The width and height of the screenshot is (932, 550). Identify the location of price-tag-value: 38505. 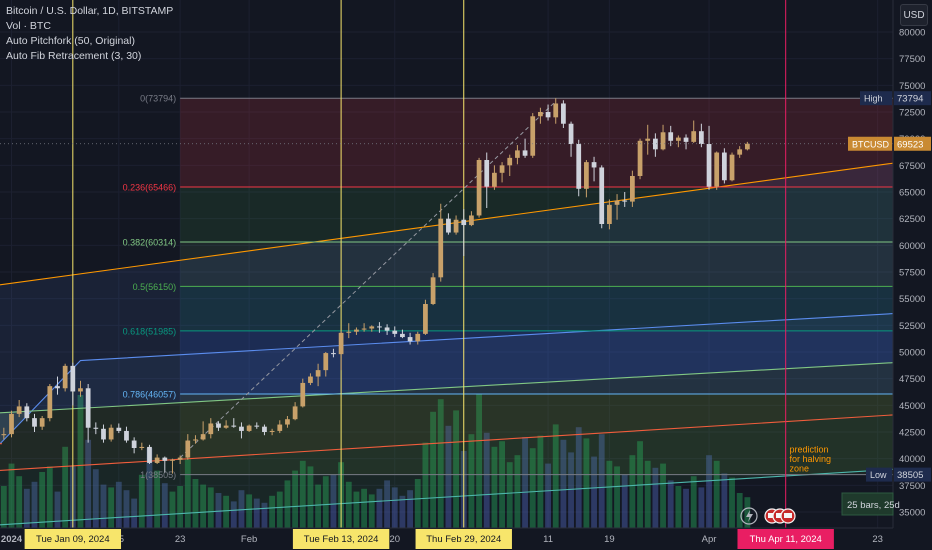
(910, 475).